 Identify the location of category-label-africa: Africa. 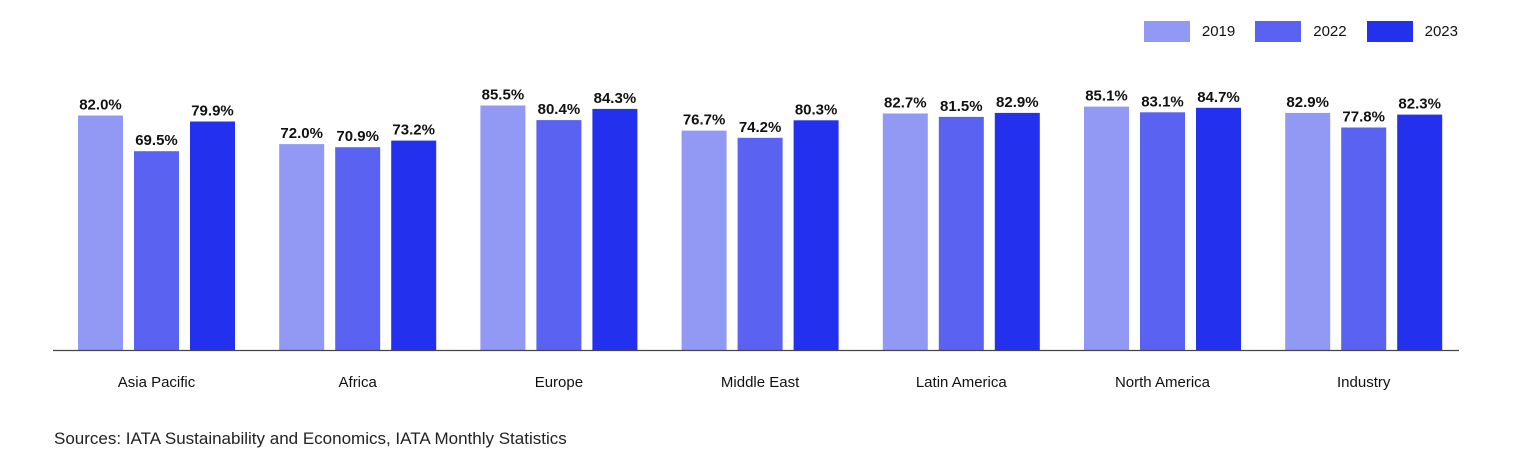
(358, 382).